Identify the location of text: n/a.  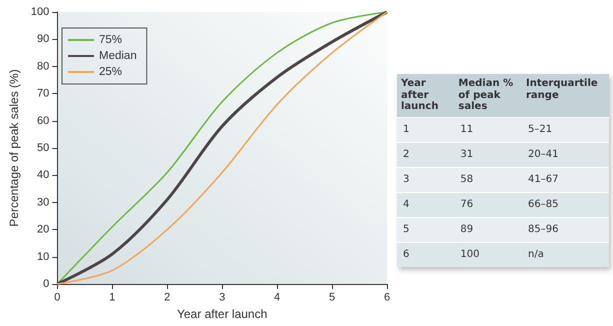
(565, 254).